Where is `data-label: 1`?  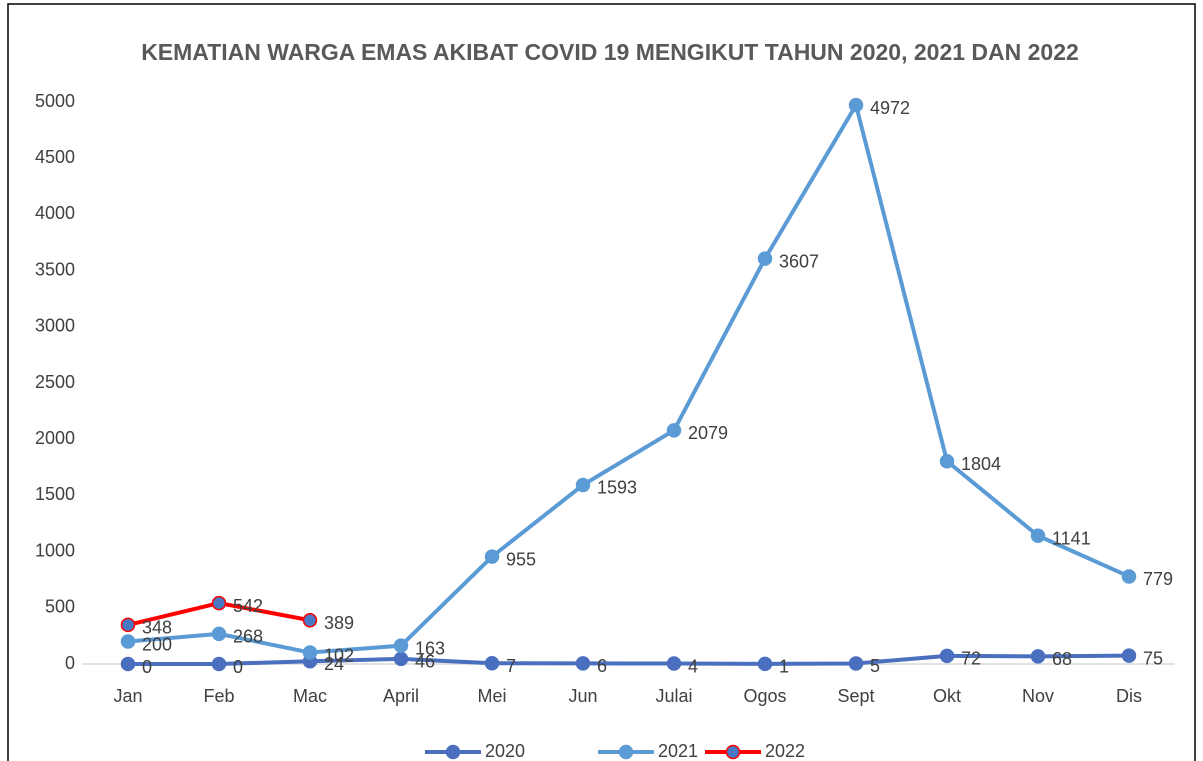 data-label: 1 is located at coordinates (784, 667).